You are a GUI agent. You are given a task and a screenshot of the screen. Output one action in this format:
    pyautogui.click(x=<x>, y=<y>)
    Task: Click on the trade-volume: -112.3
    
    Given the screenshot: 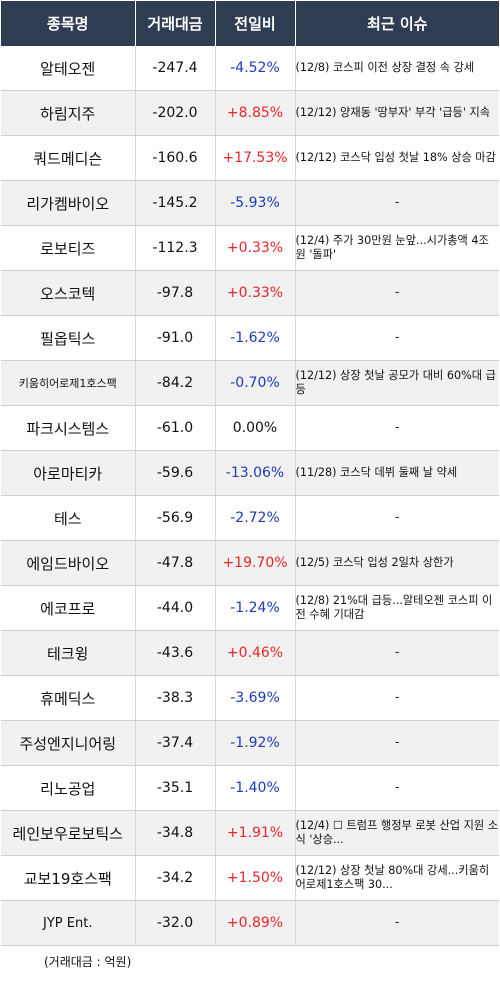 What is the action you would take?
    pyautogui.click(x=175, y=248)
    